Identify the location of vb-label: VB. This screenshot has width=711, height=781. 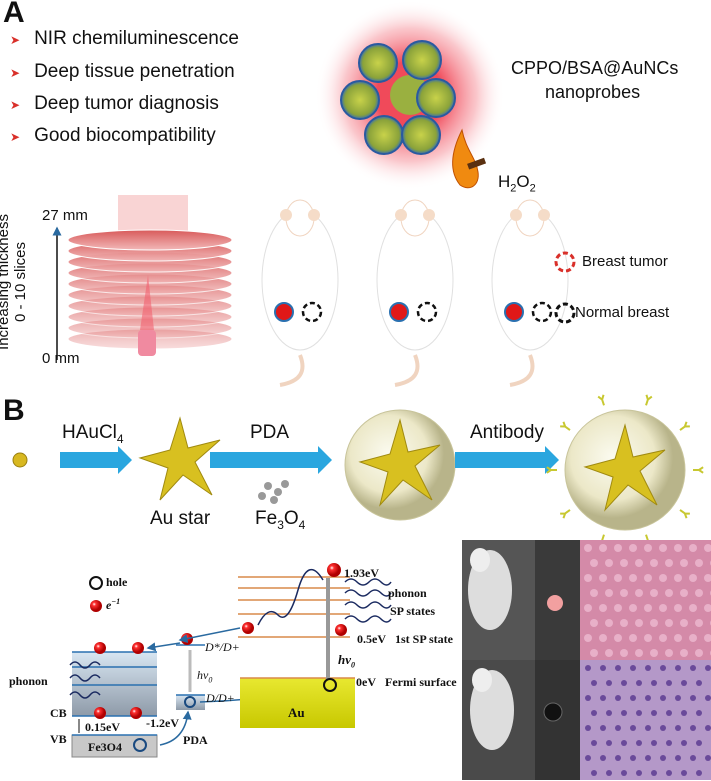
(58, 739).